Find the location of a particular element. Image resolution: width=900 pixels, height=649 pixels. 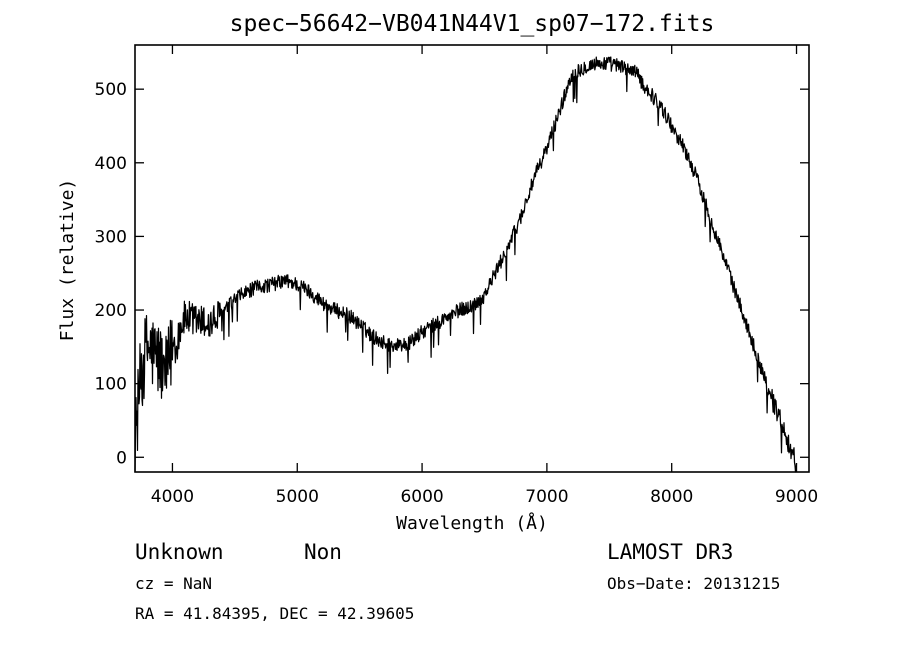

cz-label: cz = NaN is located at coordinates (173, 583).